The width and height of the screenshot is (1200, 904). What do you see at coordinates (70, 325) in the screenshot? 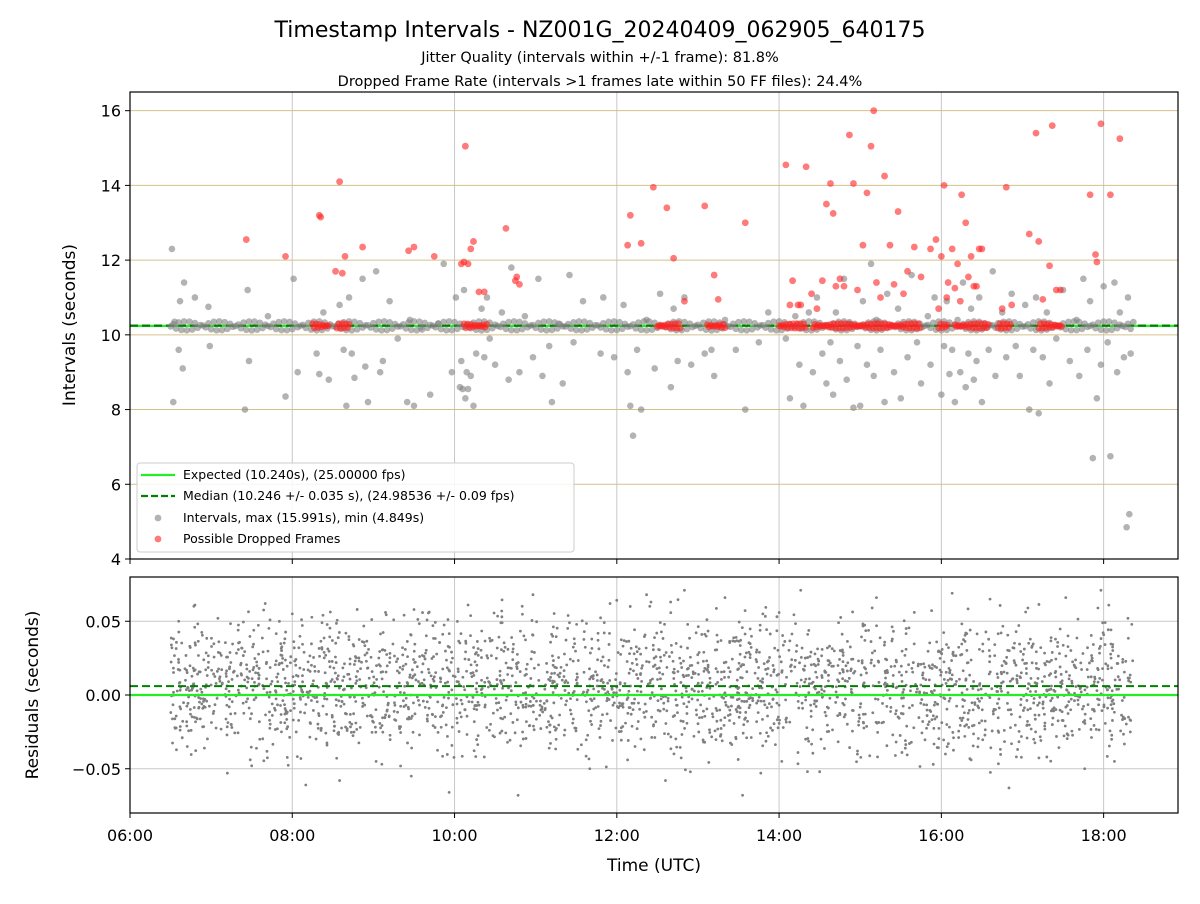
I see `top-y-axis-label: Intervals (seconds)` at bounding box center [70, 325].